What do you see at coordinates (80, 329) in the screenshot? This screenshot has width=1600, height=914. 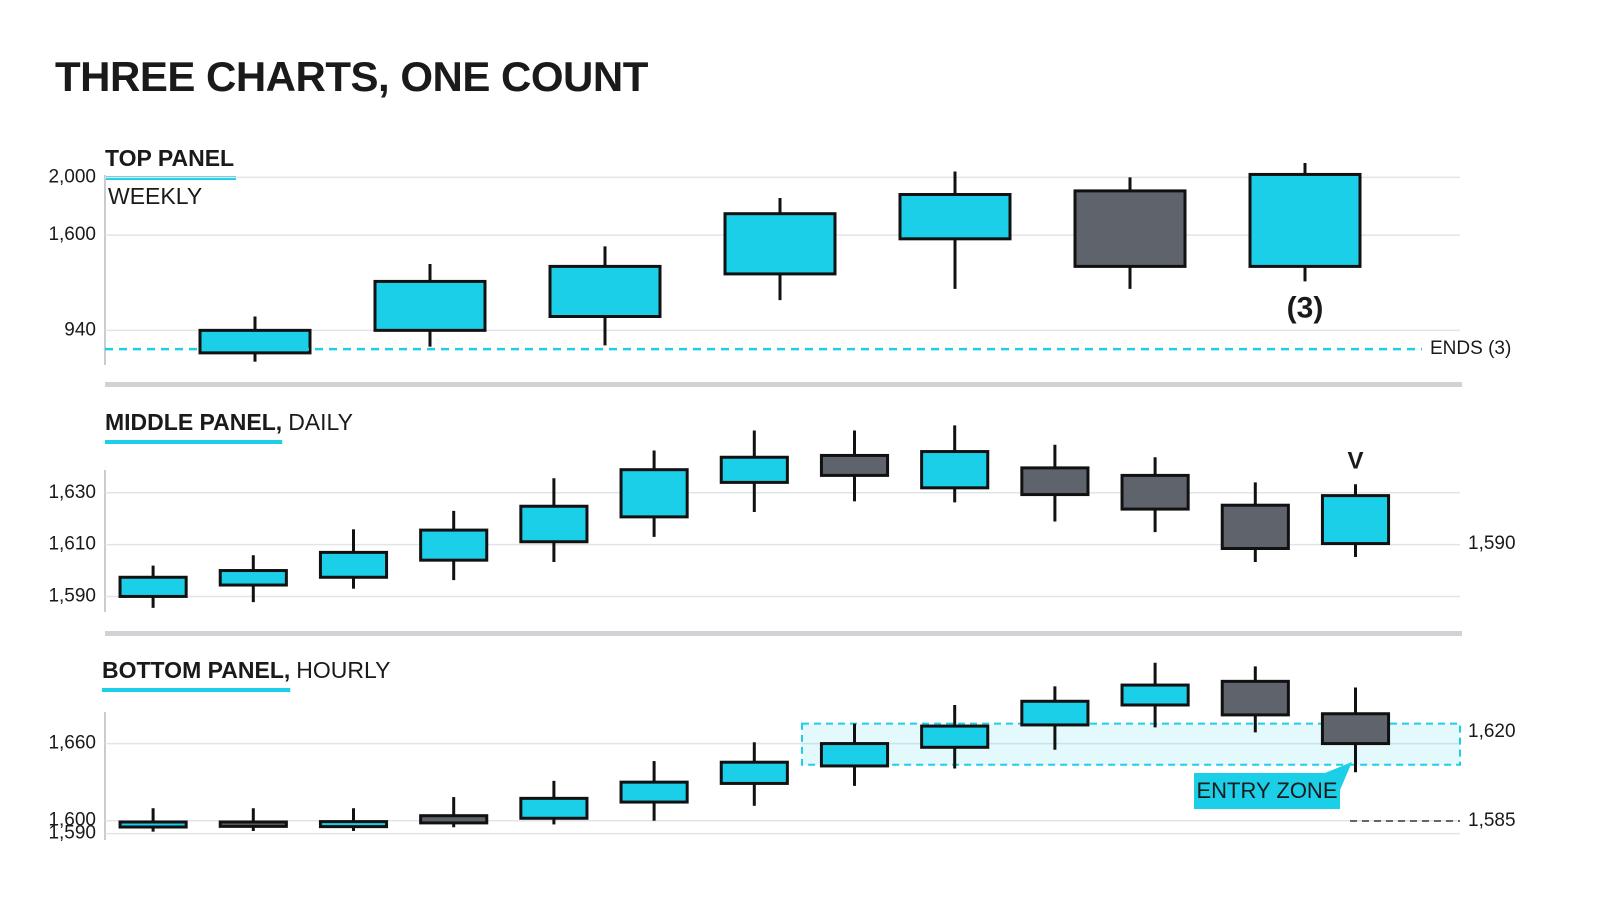 I see `y-tick-label: 940` at bounding box center [80, 329].